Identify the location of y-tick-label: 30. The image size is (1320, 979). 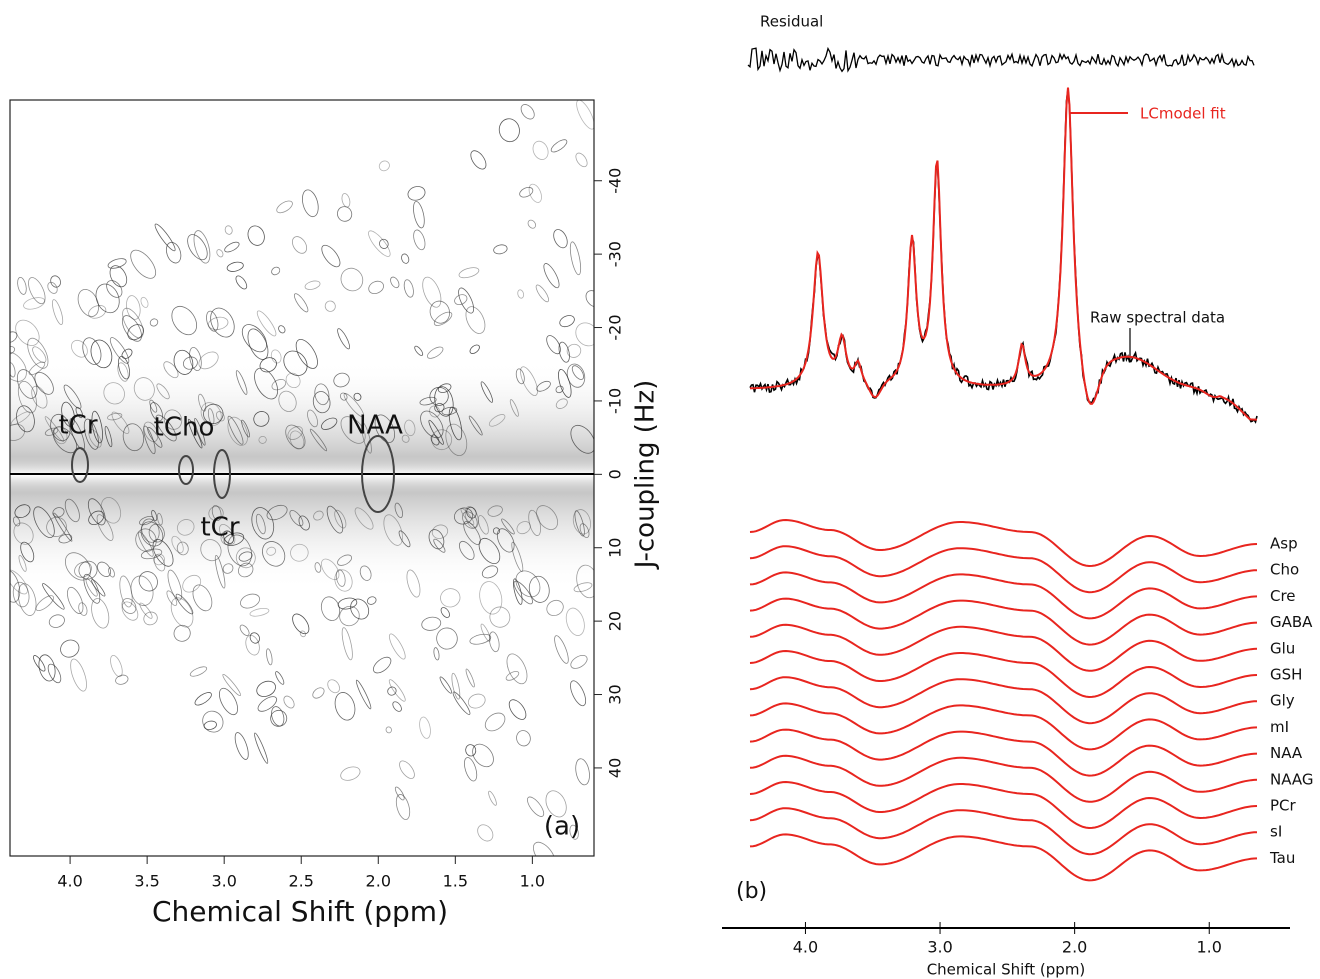
(615, 694).